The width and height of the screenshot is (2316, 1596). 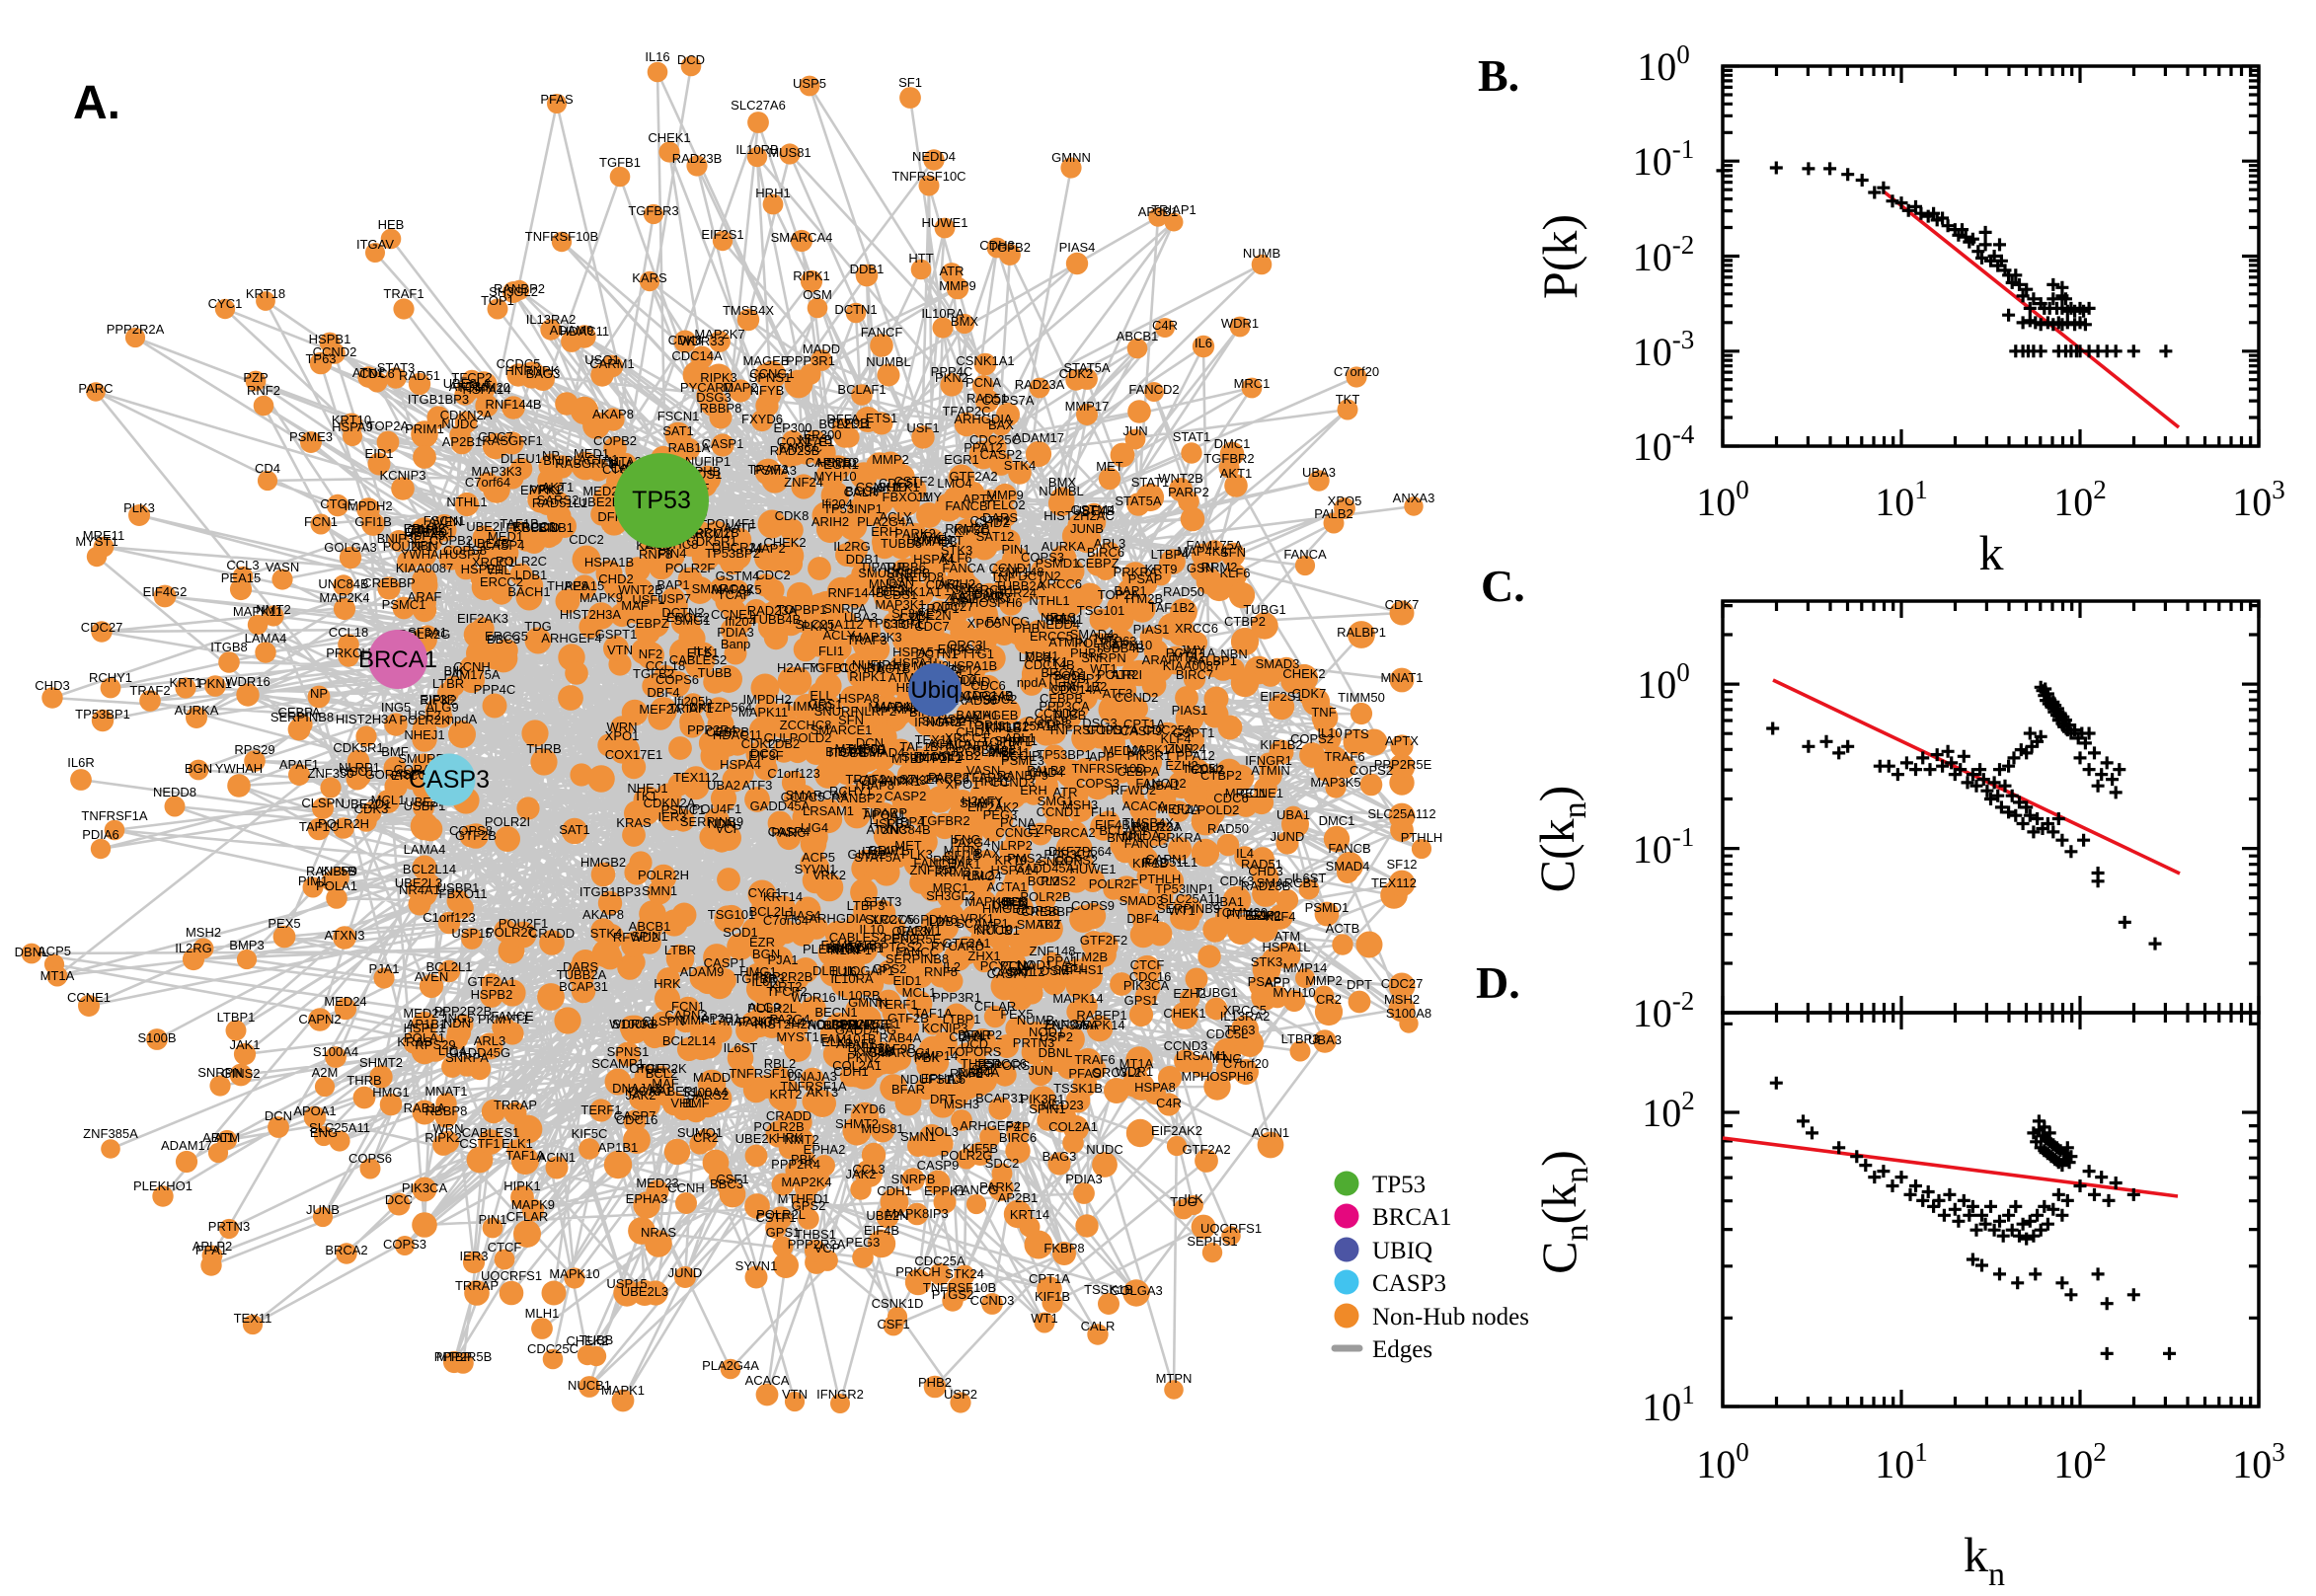 I want to click on svg-text: CR2, so click(x=1329, y=999).